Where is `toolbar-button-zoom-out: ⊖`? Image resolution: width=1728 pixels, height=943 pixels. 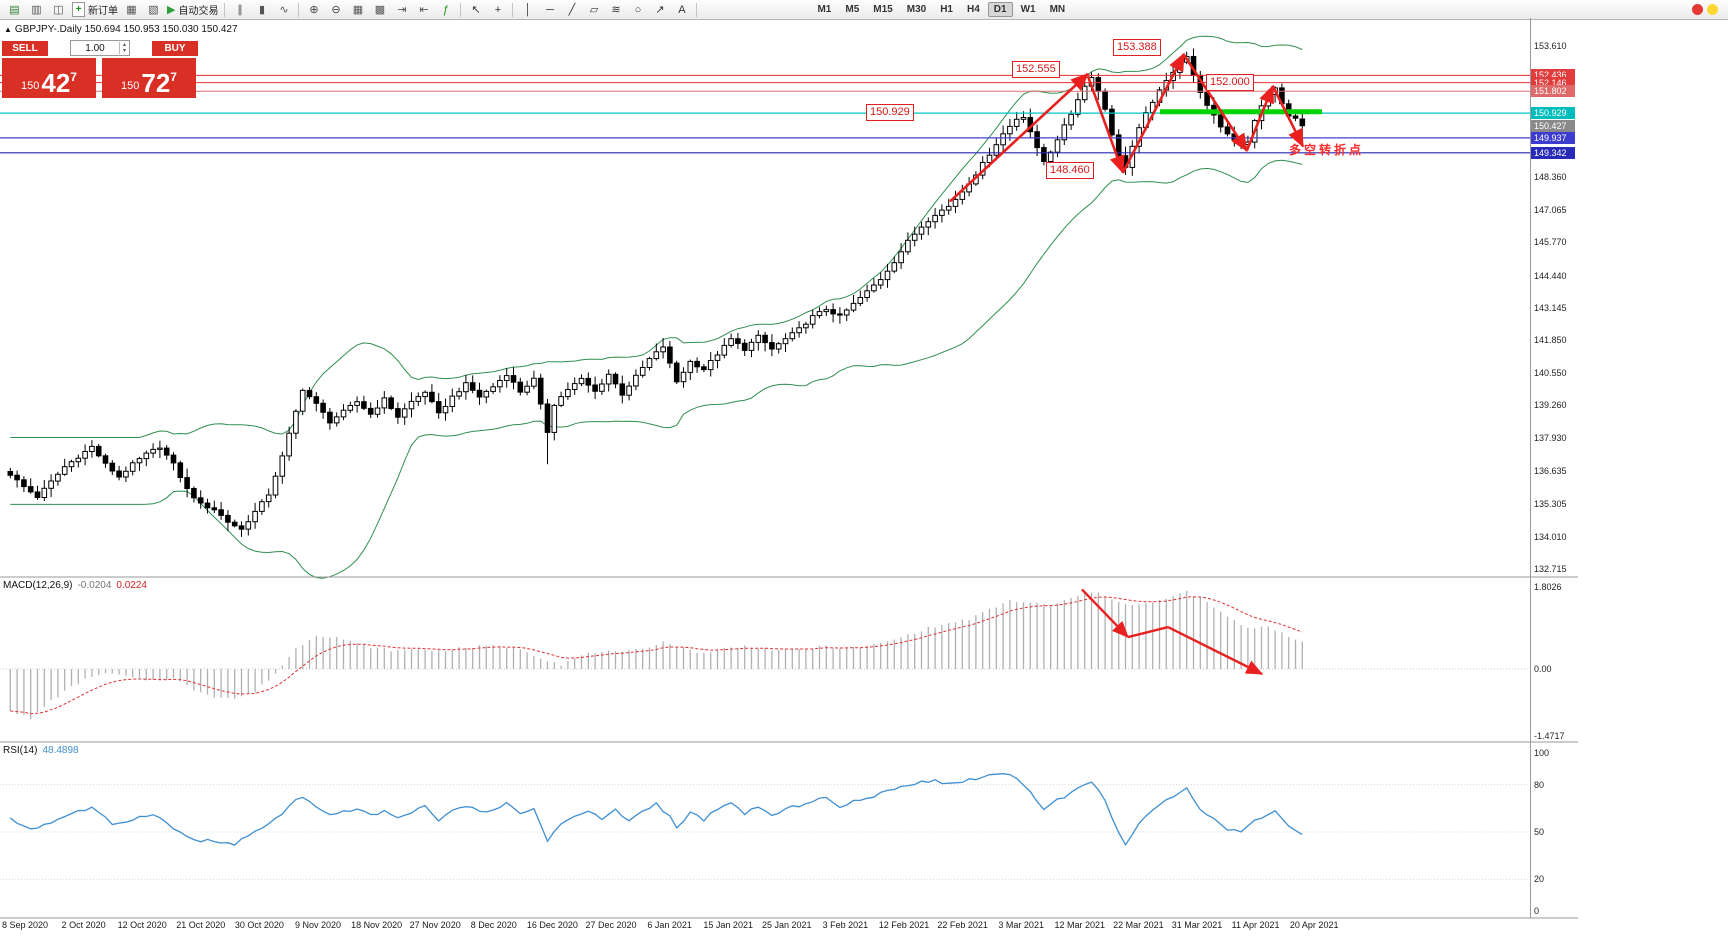
toolbar-button-zoom-out: ⊖ is located at coordinates (335, 10).